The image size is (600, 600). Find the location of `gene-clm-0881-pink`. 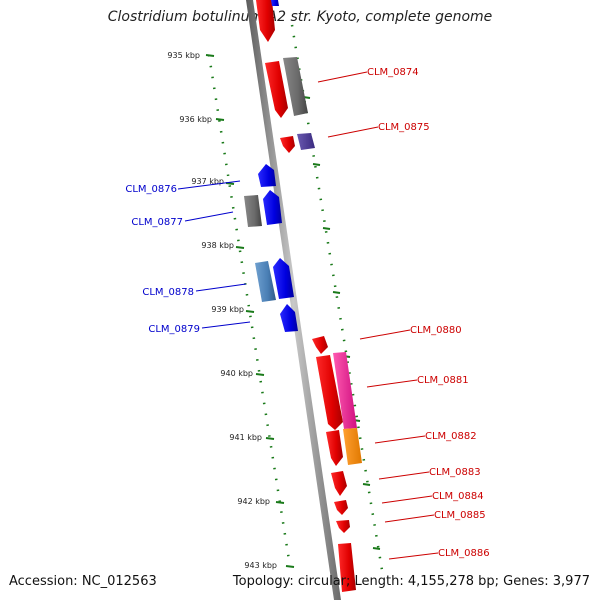

gene-clm-0881-pink is located at coordinates (345, 390).